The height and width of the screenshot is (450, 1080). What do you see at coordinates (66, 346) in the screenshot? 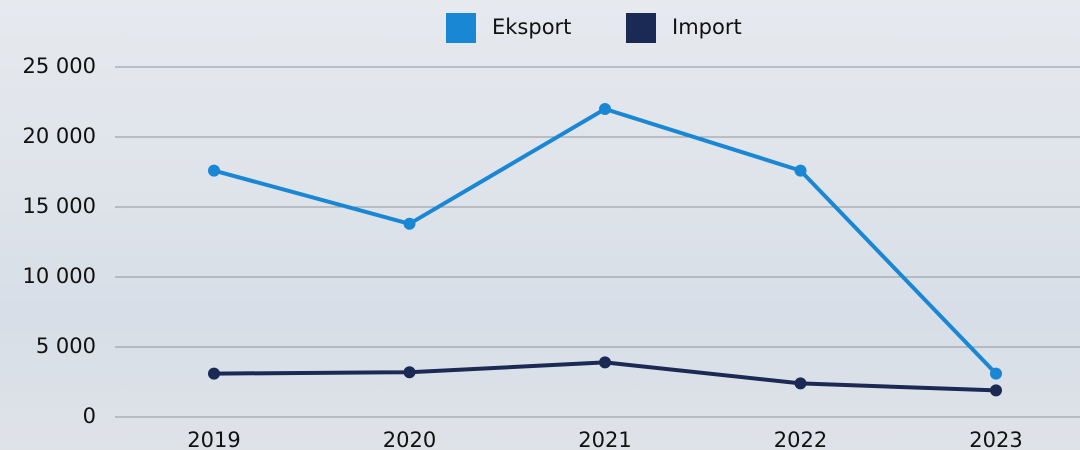
I see `y-tick-label: 5 000` at bounding box center [66, 346].